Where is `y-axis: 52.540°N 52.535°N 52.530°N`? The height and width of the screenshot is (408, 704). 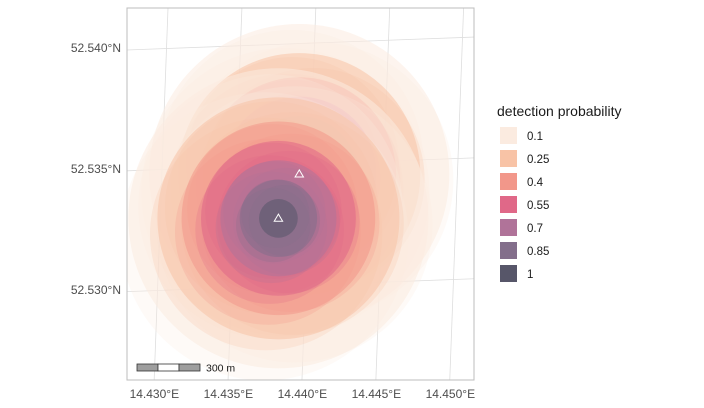 y-axis: 52.540°N 52.535°N 52.530°N is located at coordinates (96, 169).